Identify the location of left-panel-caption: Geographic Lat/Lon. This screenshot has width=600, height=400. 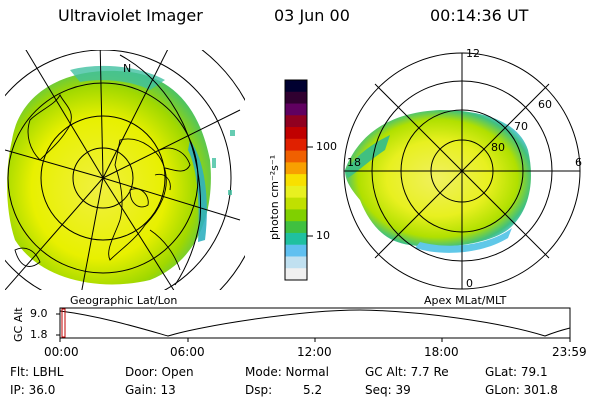
(124, 300).